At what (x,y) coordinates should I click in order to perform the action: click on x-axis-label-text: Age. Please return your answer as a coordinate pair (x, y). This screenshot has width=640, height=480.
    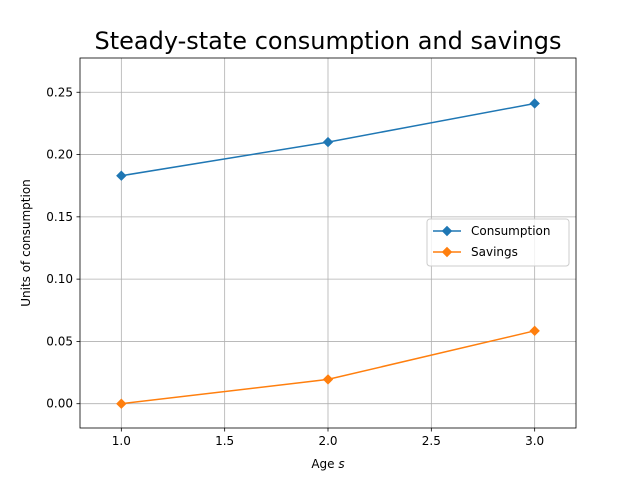
    Looking at the image, I should click on (324, 464).